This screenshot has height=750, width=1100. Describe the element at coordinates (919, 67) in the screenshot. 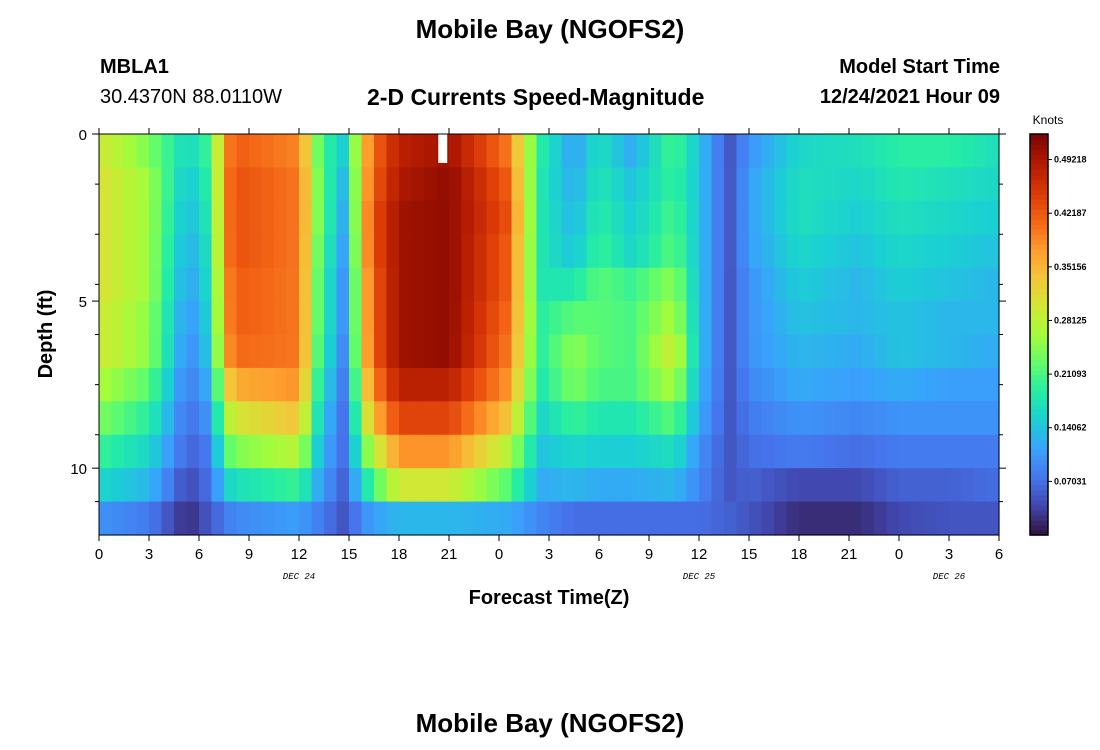

I see `model-start-label: Model Start Time` at that location.